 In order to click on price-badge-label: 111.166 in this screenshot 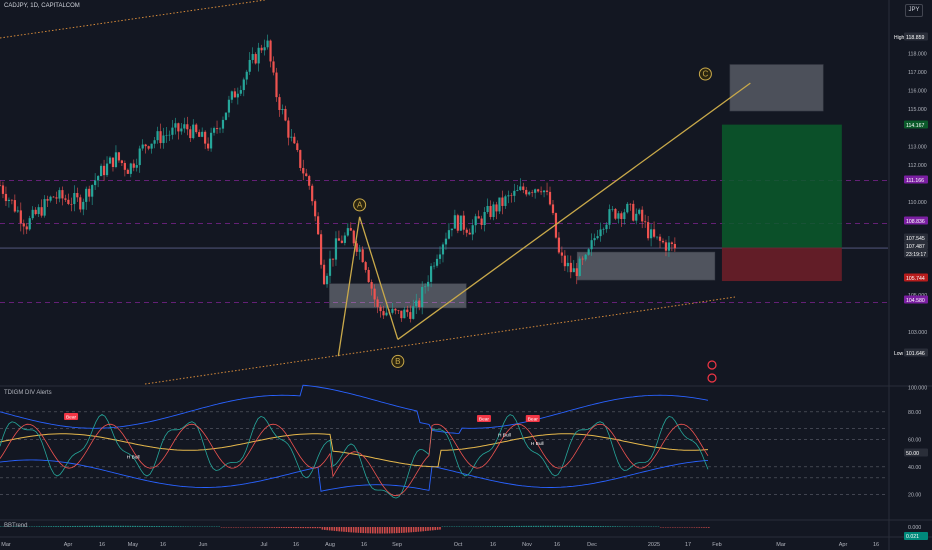, I will do `click(915, 181)`.